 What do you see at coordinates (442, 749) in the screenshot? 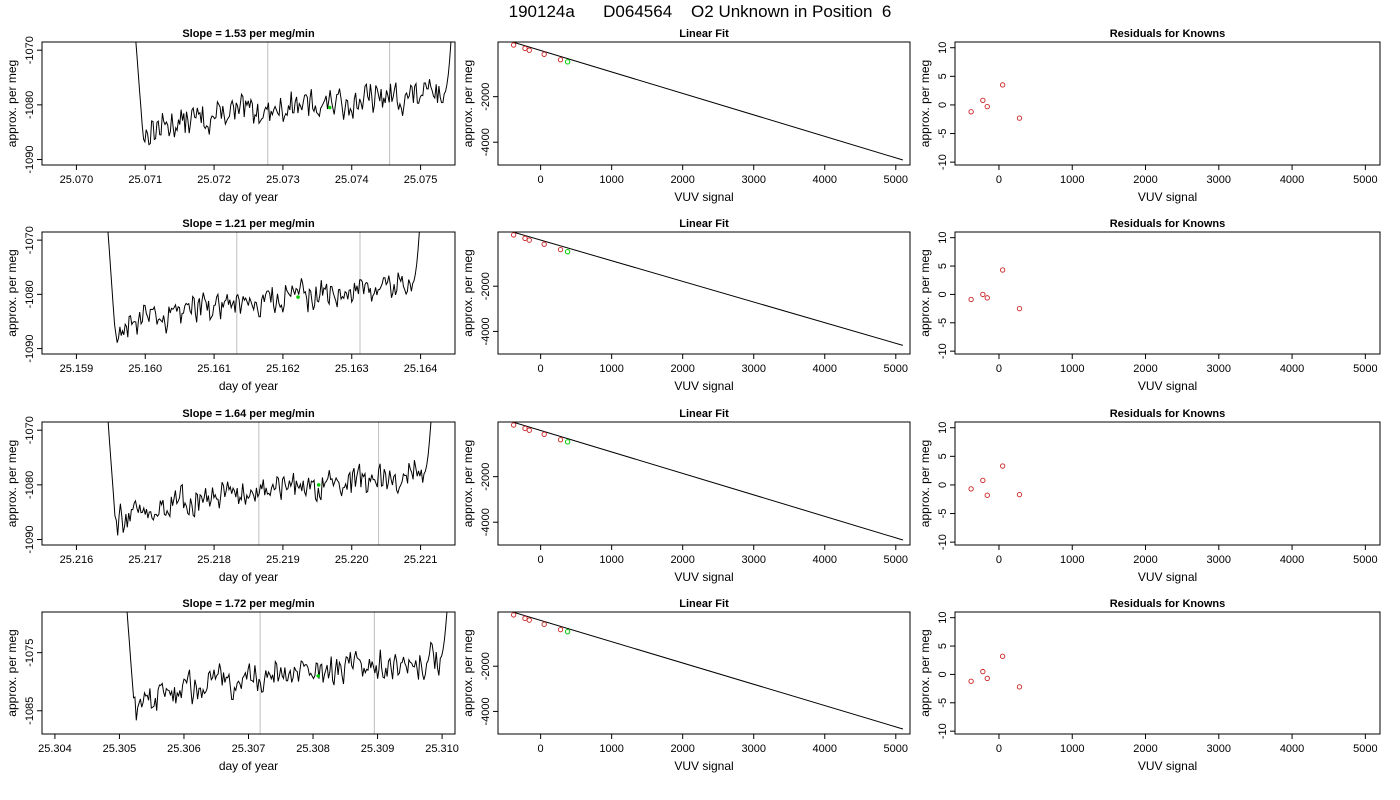
I see `x-tick-label: 25.310` at bounding box center [442, 749].